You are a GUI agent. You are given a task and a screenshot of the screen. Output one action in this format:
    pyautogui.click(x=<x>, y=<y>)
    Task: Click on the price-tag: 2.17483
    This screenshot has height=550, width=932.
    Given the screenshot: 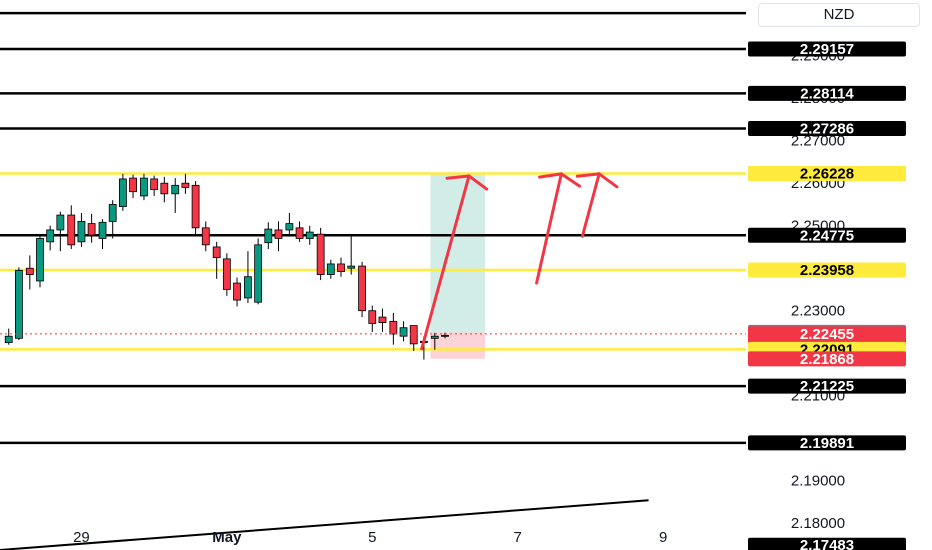 What is the action you would take?
    pyautogui.click(x=827, y=543)
    